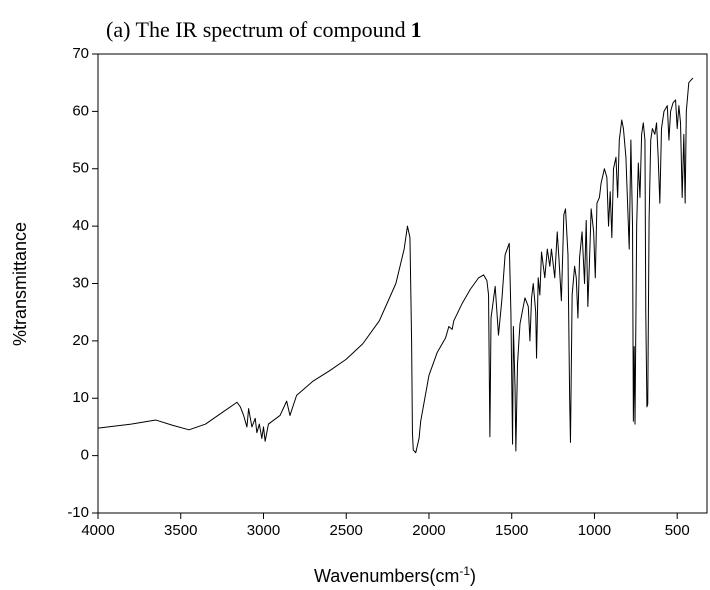 Image resolution: width=710 pixels, height=590 pixels. What do you see at coordinates (386, 576) in the screenshot?
I see `x-label-text: Wavenumbers(cm` at bounding box center [386, 576].